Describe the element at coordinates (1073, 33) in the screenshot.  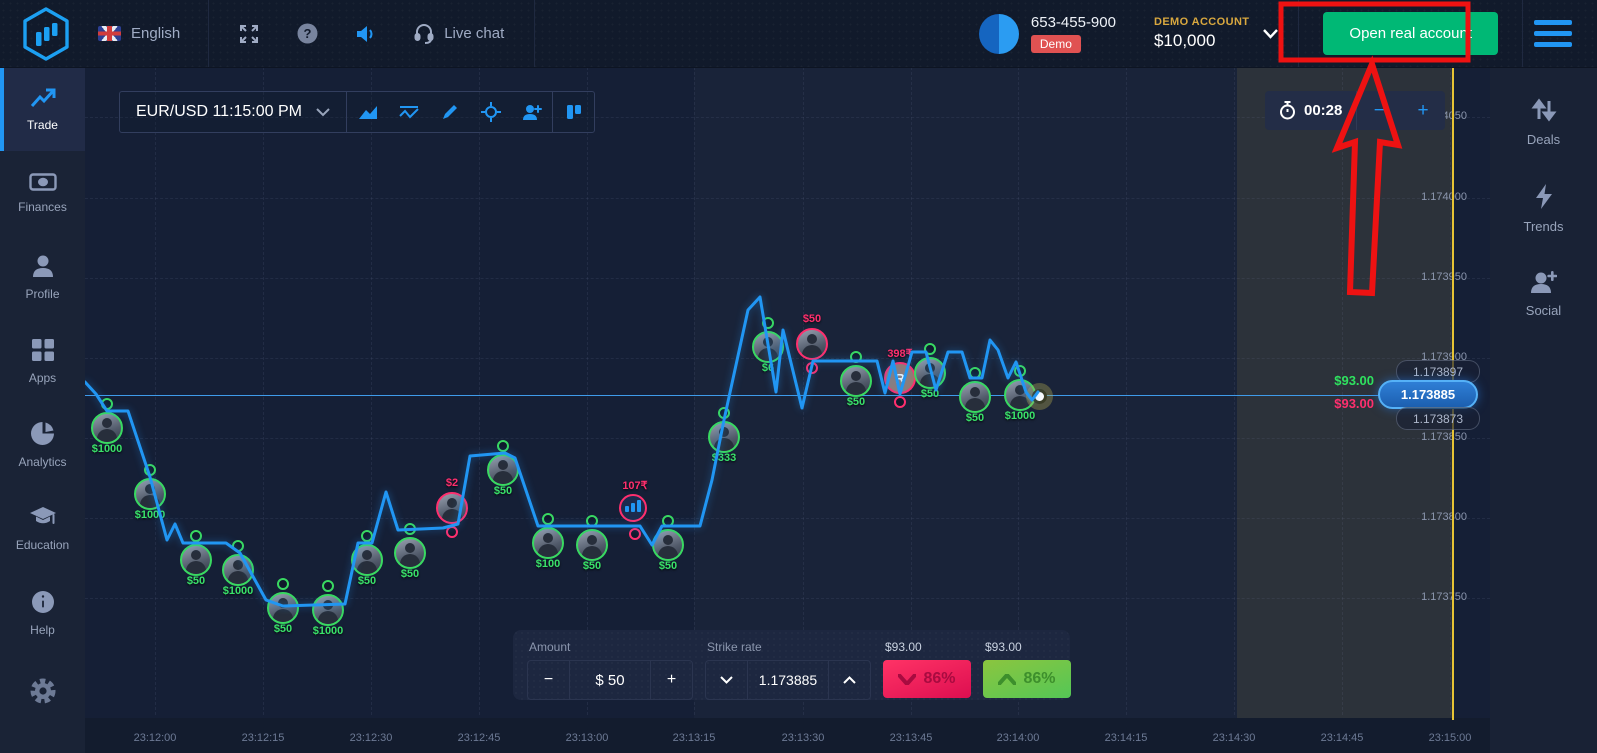
I see `account-id-block: 653-455-900 Demo` at that location.